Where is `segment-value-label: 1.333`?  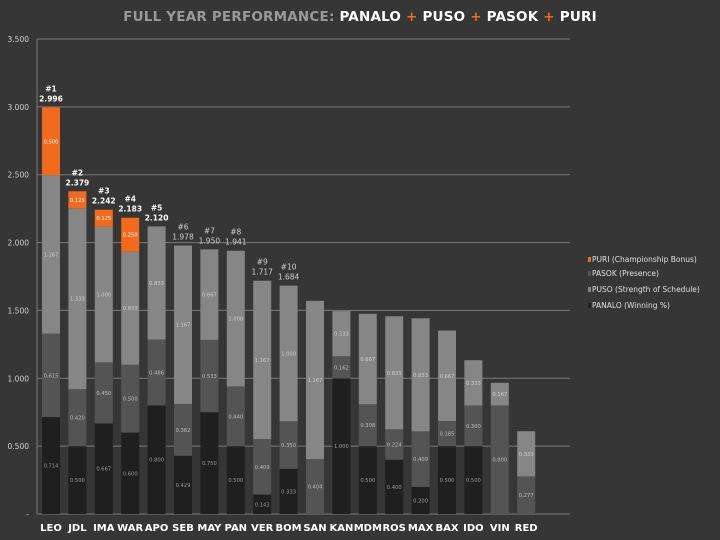 segment-value-label: 1.333 is located at coordinates (77, 300).